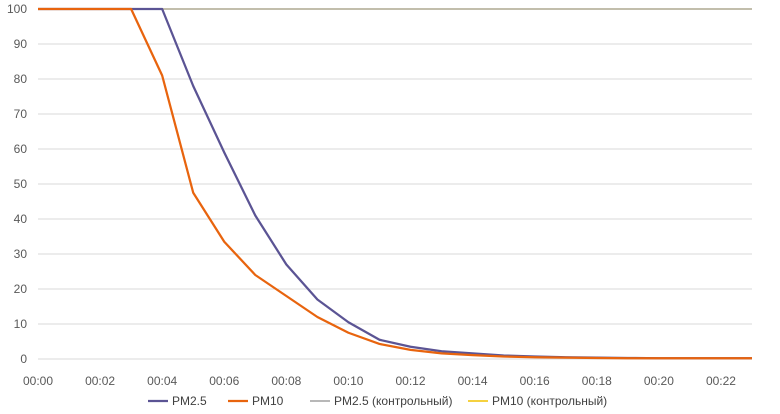 The height and width of the screenshot is (414, 780). What do you see at coordinates (348, 381) in the screenshot?
I see `x-tick-label: 00:10` at bounding box center [348, 381].